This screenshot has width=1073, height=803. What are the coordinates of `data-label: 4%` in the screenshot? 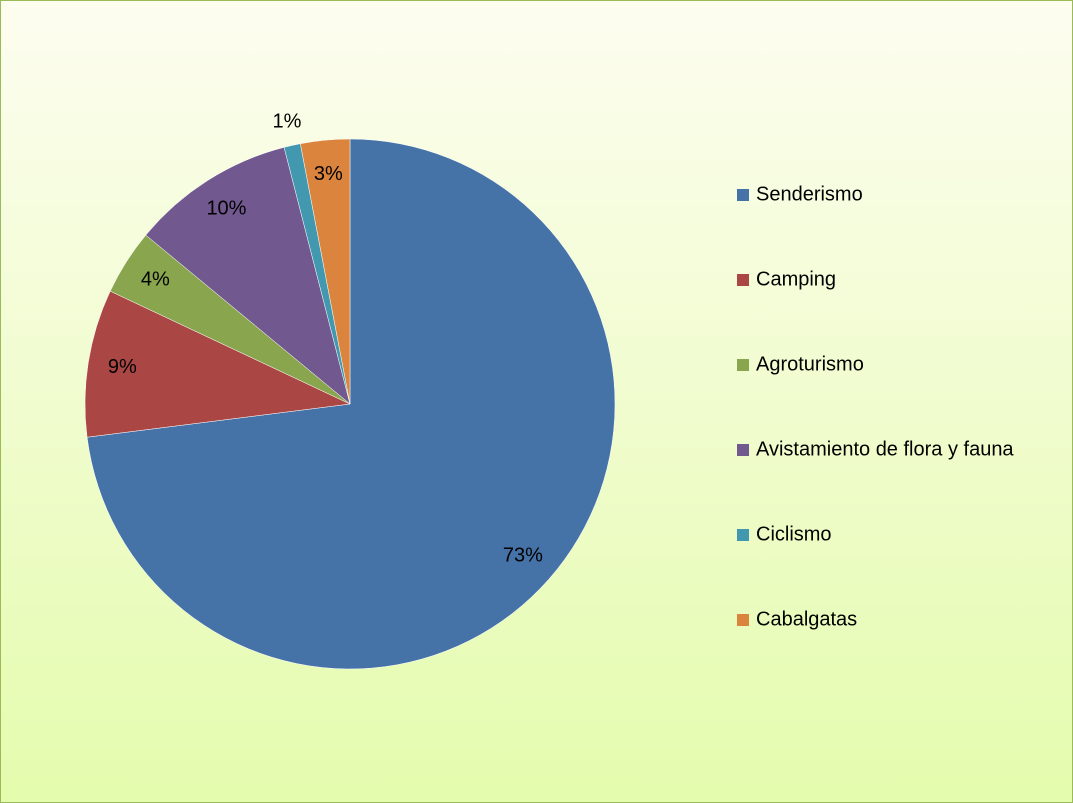 It's located at (155, 280).